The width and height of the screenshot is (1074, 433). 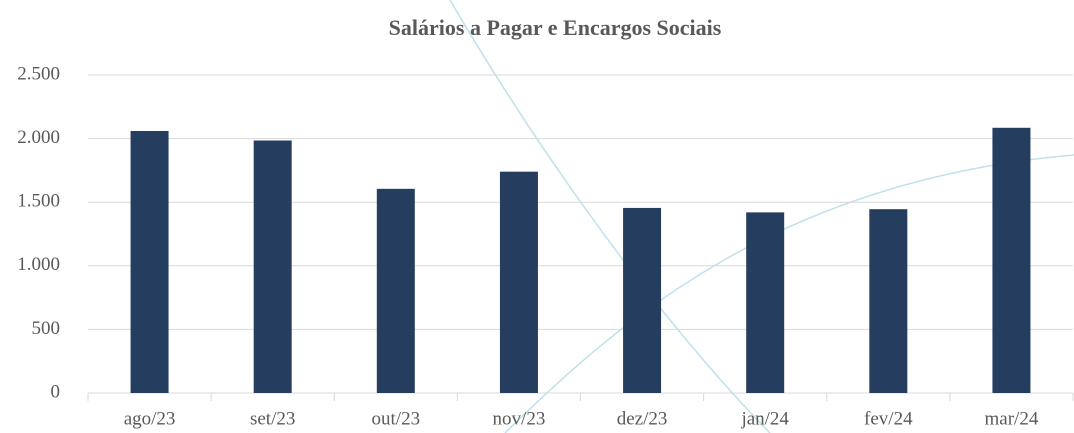 What do you see at coordinates (38, 73) in the screenshot?
I see `y-tick-label: 2.500` at bounding box center [38, 73].